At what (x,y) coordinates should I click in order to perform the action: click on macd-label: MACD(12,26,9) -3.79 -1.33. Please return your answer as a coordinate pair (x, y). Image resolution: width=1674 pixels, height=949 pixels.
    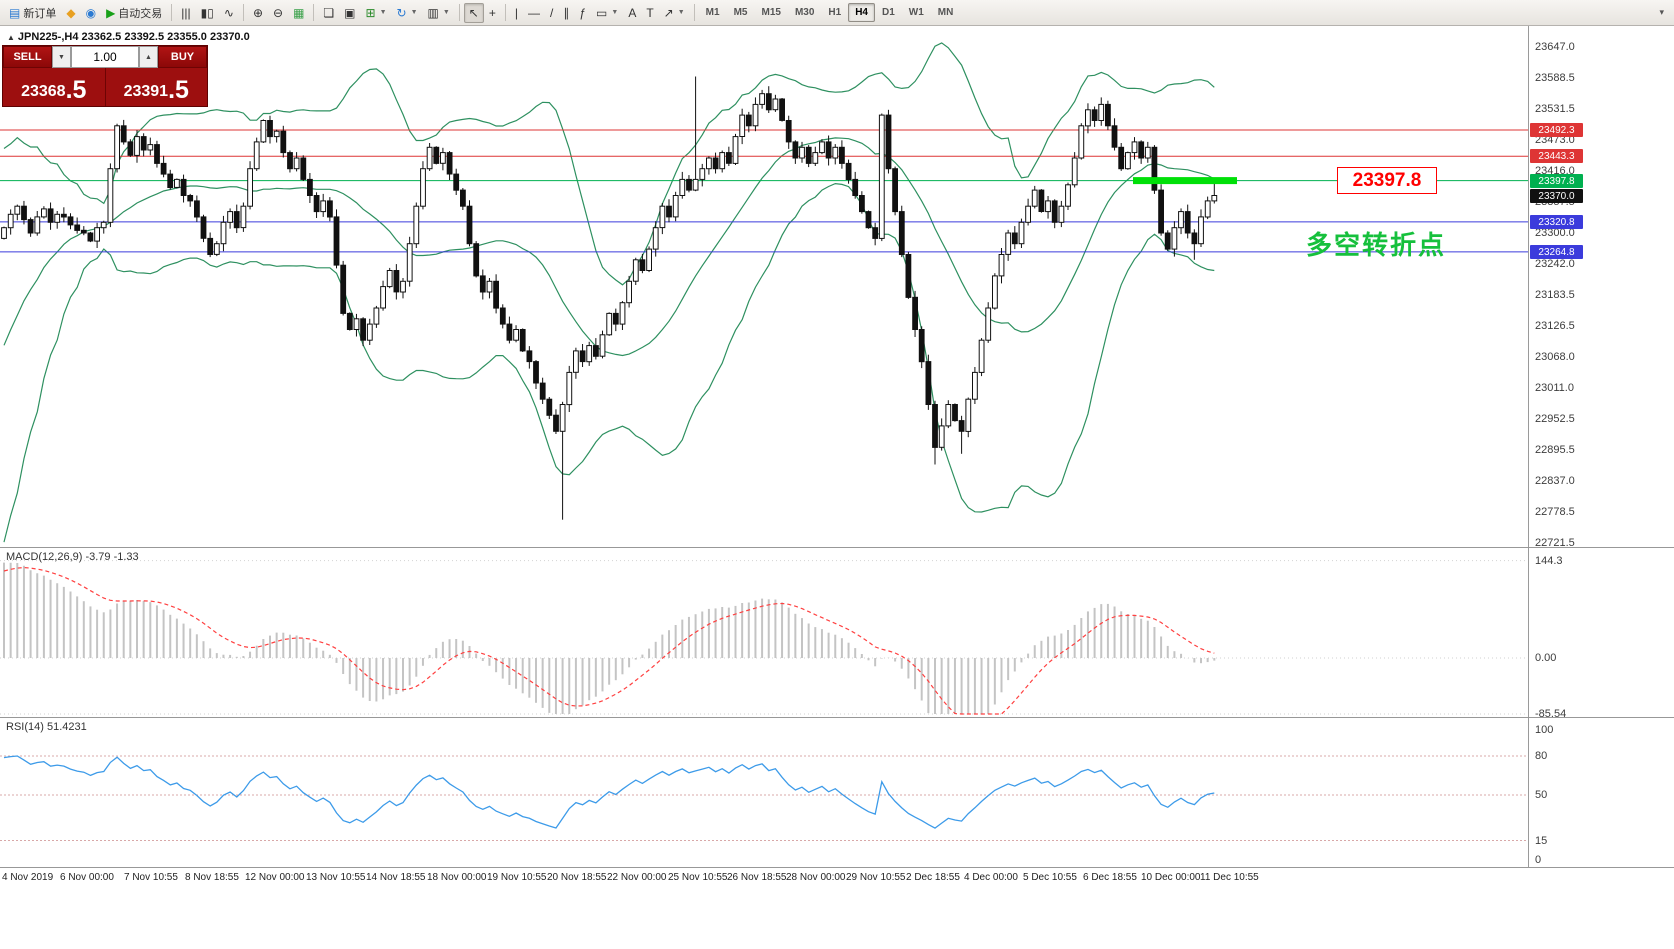
    Looking at the image, I should click on (72, 557).